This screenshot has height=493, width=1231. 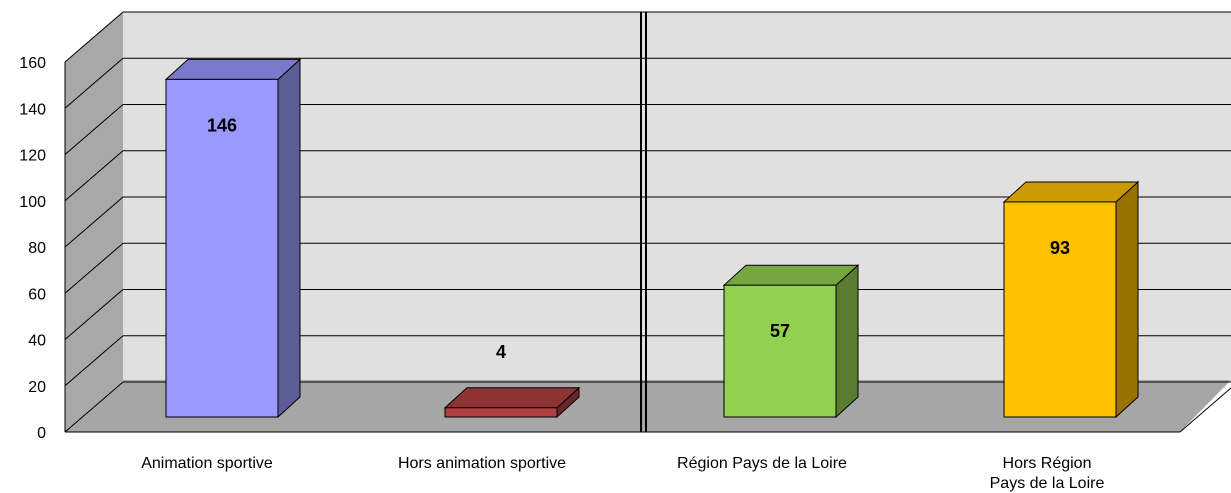 I want to click on y-tick-label: 40, so click(x=37, y=341).